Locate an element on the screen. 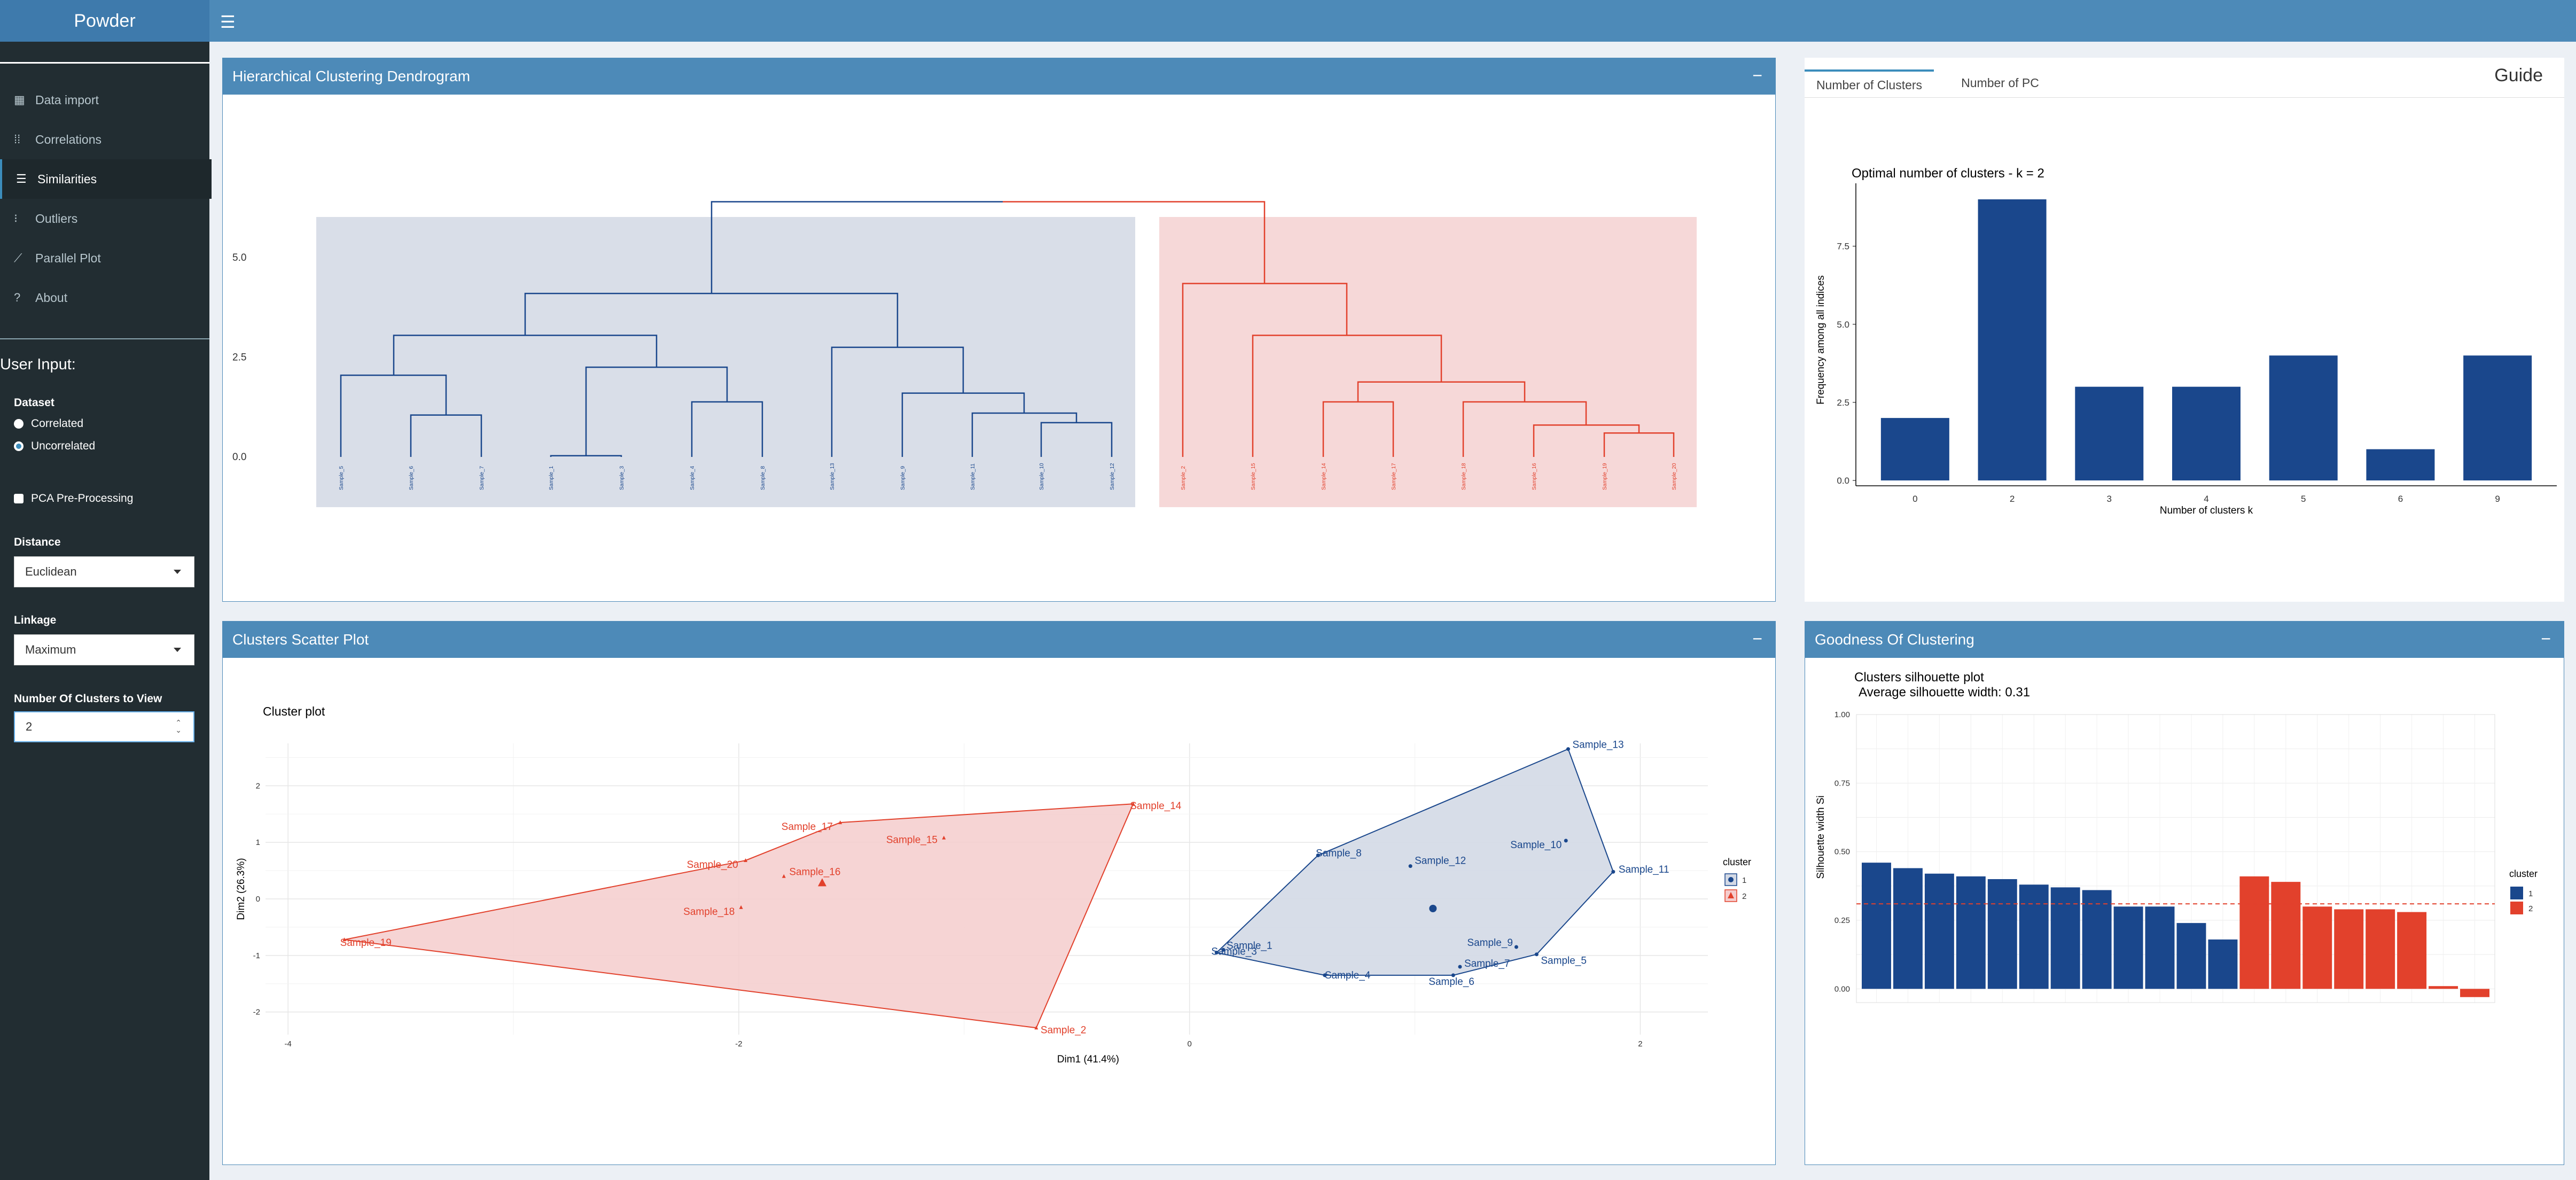 The image size is (2576, 1180). select-value: Maximum is located at coordinates (50, 649).